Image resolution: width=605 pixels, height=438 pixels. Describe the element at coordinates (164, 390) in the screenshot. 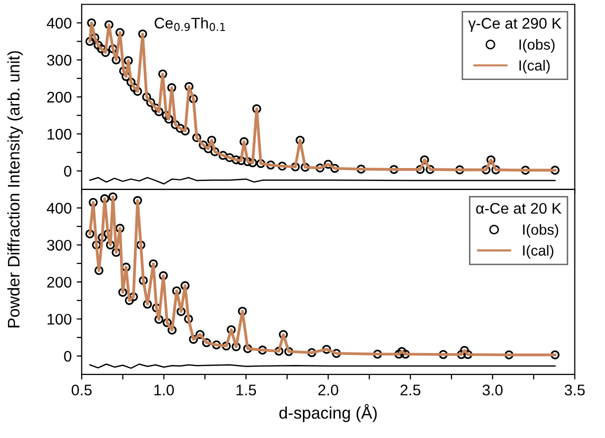

I see `x-tick-label: 1.0` at that location.